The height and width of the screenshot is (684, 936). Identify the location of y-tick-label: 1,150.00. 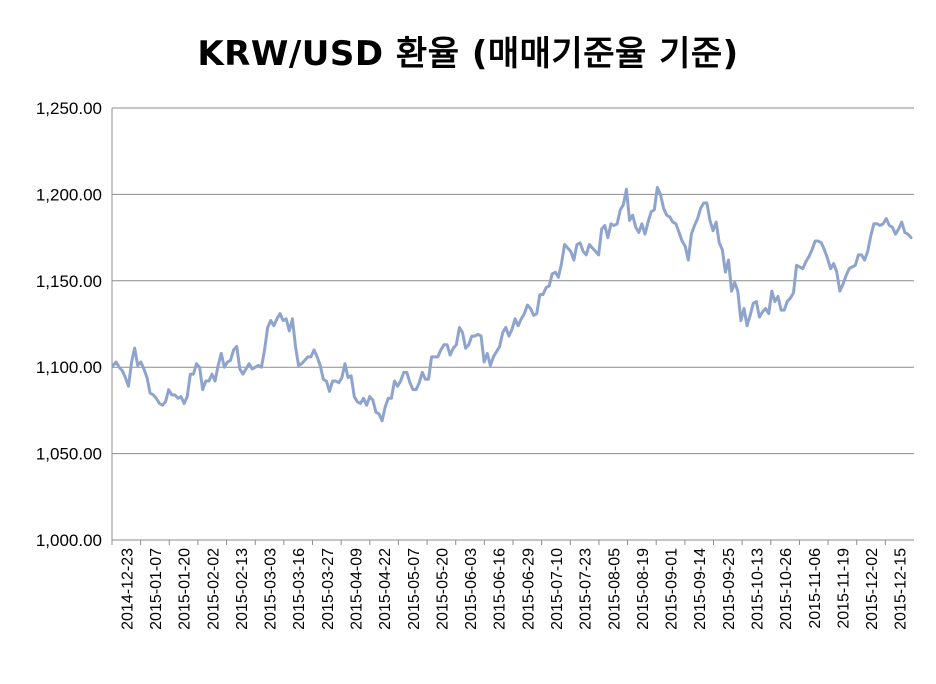
(69, 281).